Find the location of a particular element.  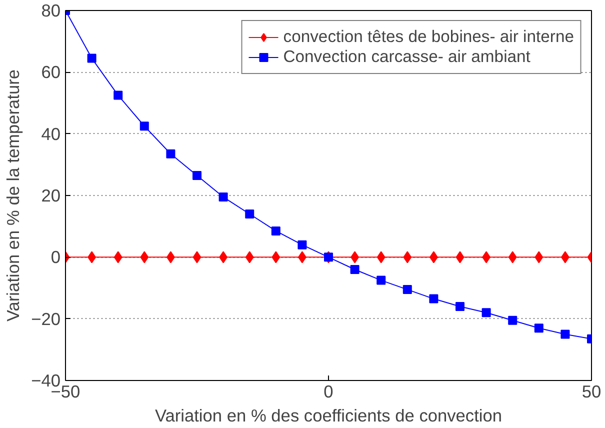

x-tick-label: 0 is located at coordinates (329, 392).